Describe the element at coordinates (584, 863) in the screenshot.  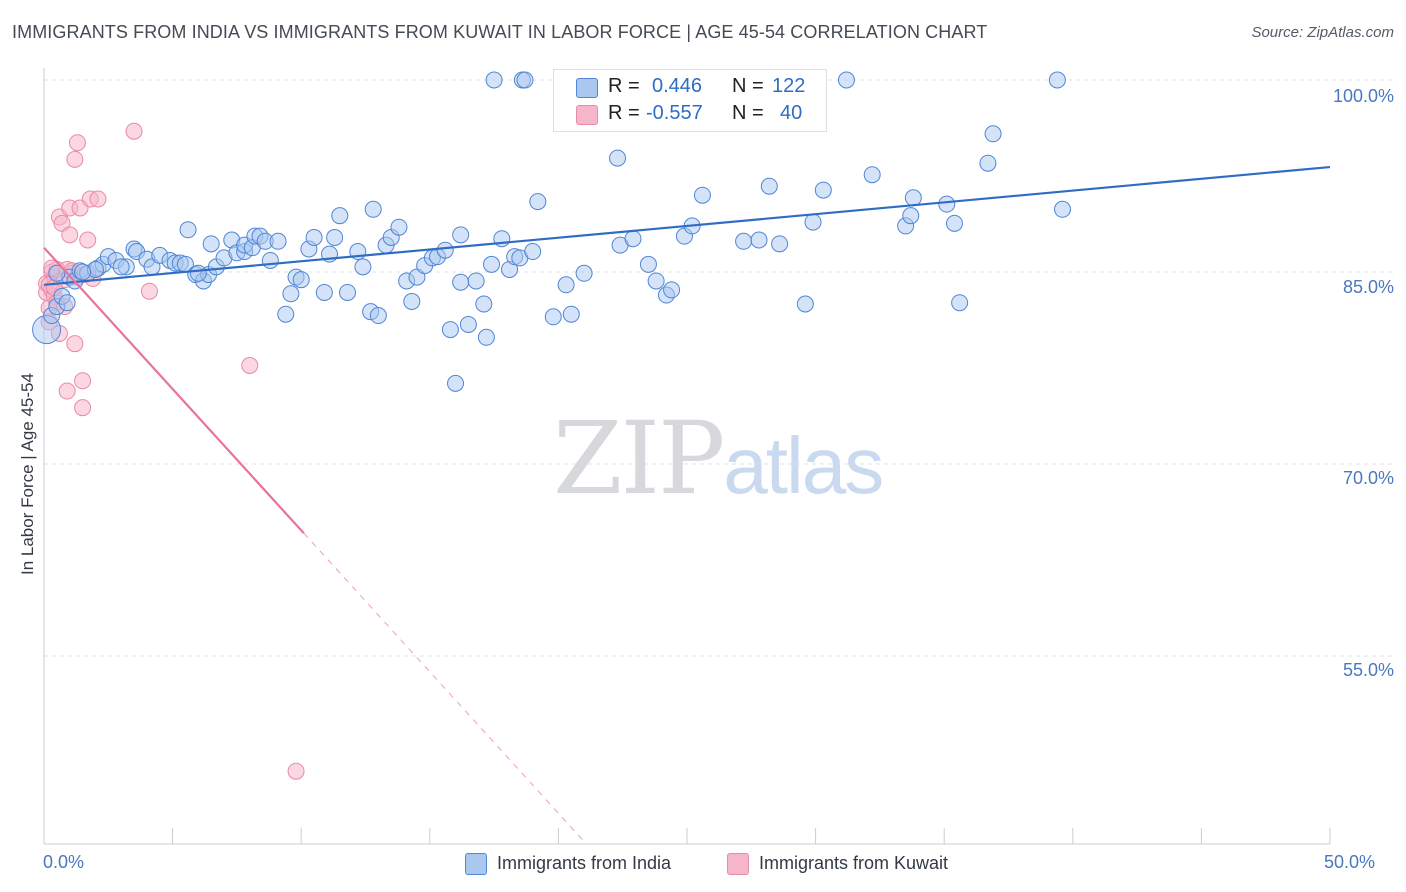
I see `bottom-legend-label-india: Immigrants from India` at that location.